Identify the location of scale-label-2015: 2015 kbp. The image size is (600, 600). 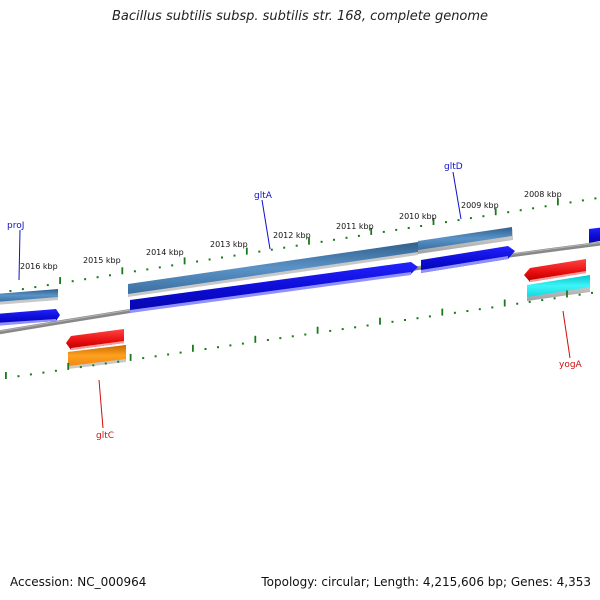
(102, 260).